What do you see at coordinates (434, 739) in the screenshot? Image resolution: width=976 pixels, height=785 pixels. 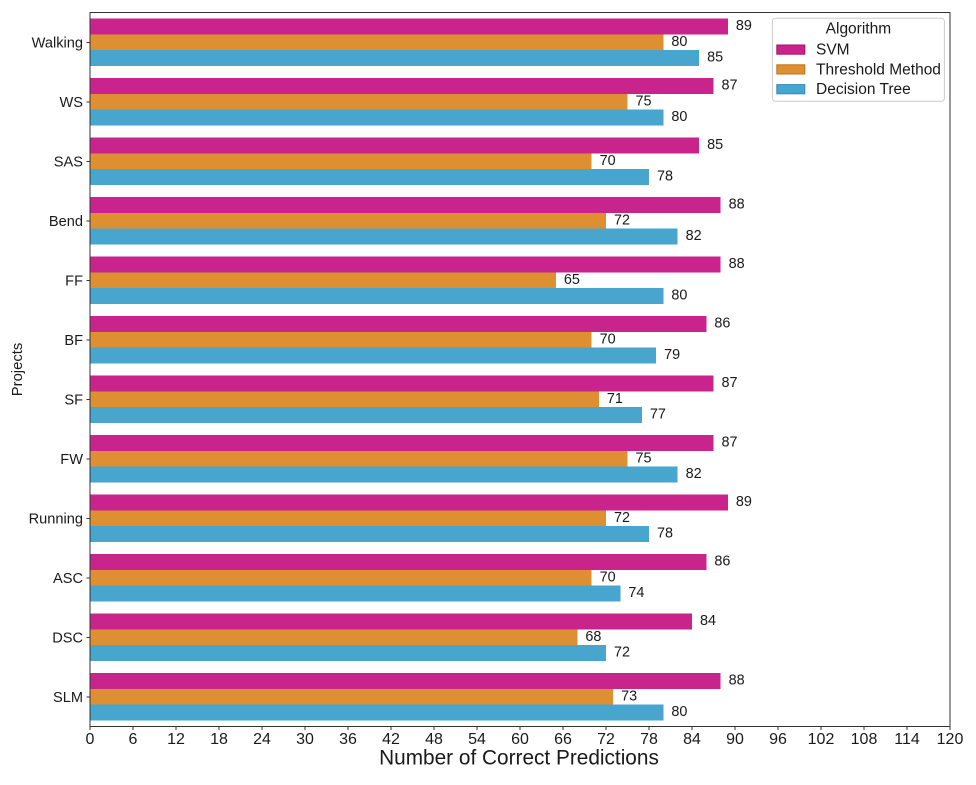 I see `svg-text: 48` at bounding box center [434, 739].